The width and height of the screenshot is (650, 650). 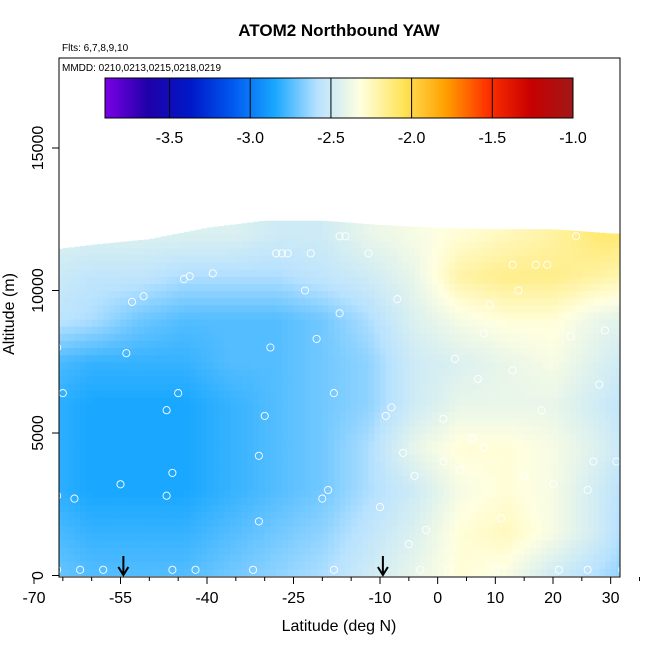 What do you see at coordinates (95, 48) in the screenshot?
I see `flights-annotation: Flts: 6,7,8,9,10` at bounding box center [95, 48].